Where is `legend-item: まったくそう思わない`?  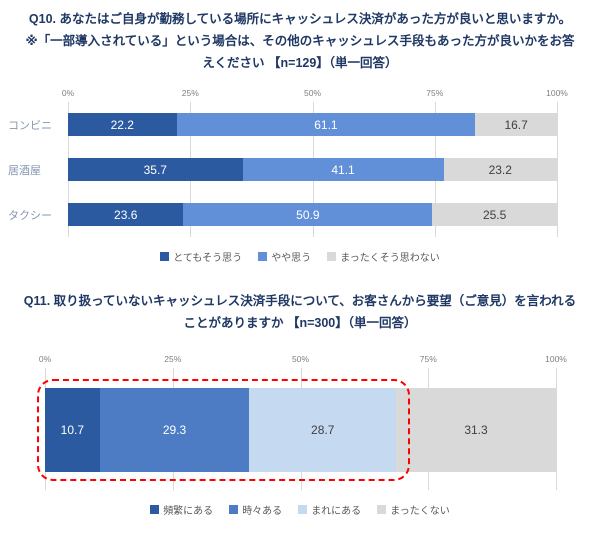
legend-item: まったくそう思わない is located at coordinates (383, 256).